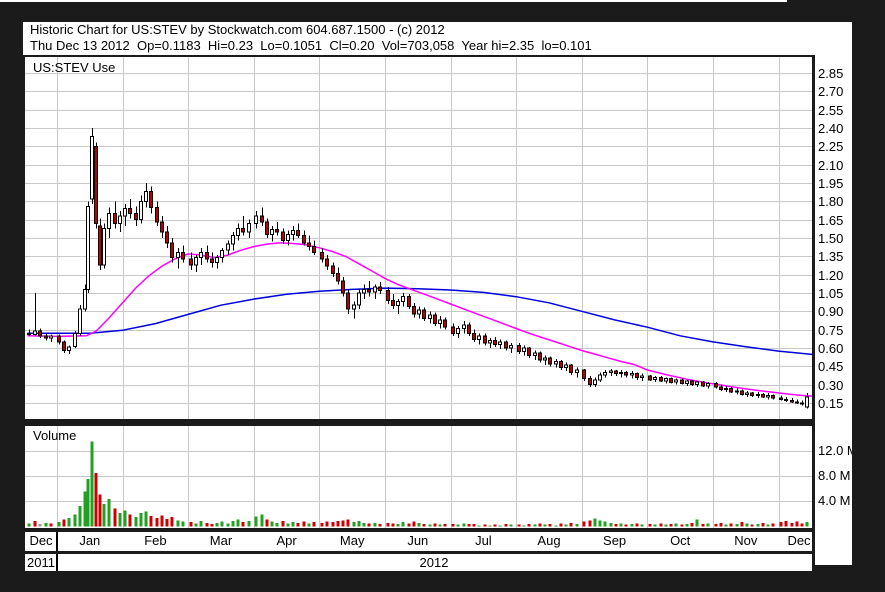 The width and height of the screenshot is (885, 592). What do you see at coordinates (831, 330) in the screenshot?
I see `price-tick-label: 0.75` at bounding box center [831, 330].